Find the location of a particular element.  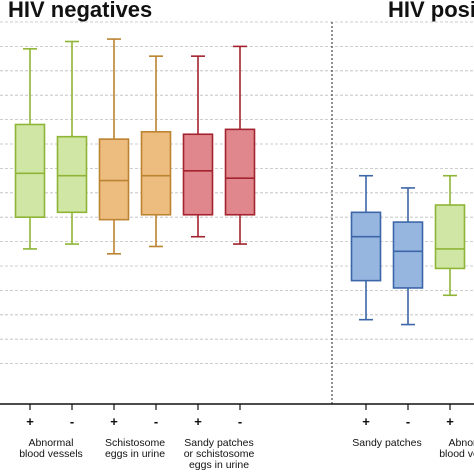

category-label: Schistosome eggs in urine is located at coordinates (135, 448).